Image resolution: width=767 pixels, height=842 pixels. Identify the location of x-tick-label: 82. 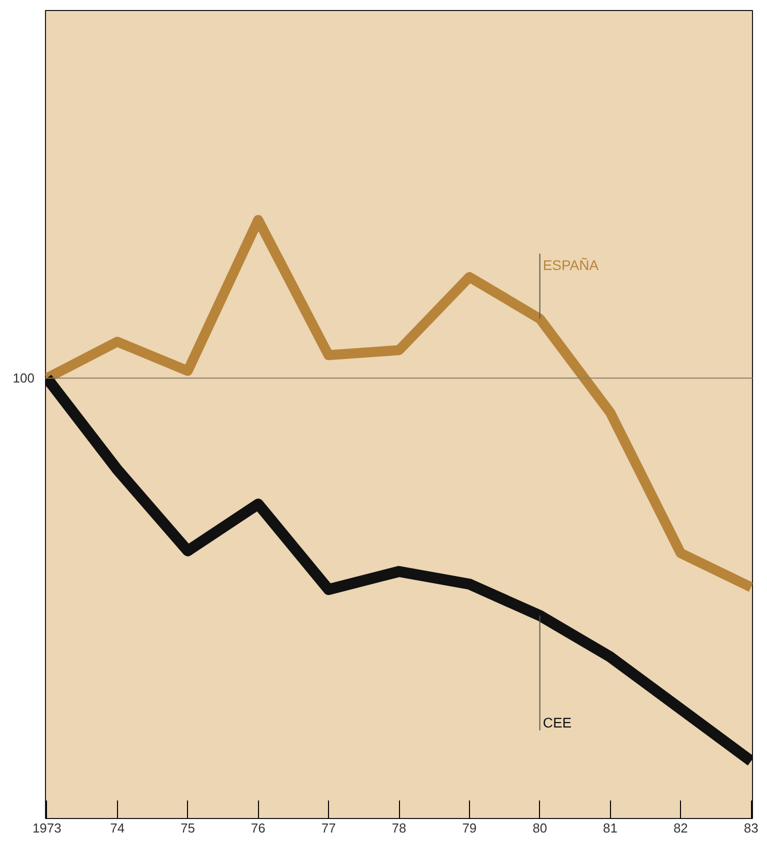
(680, 828).